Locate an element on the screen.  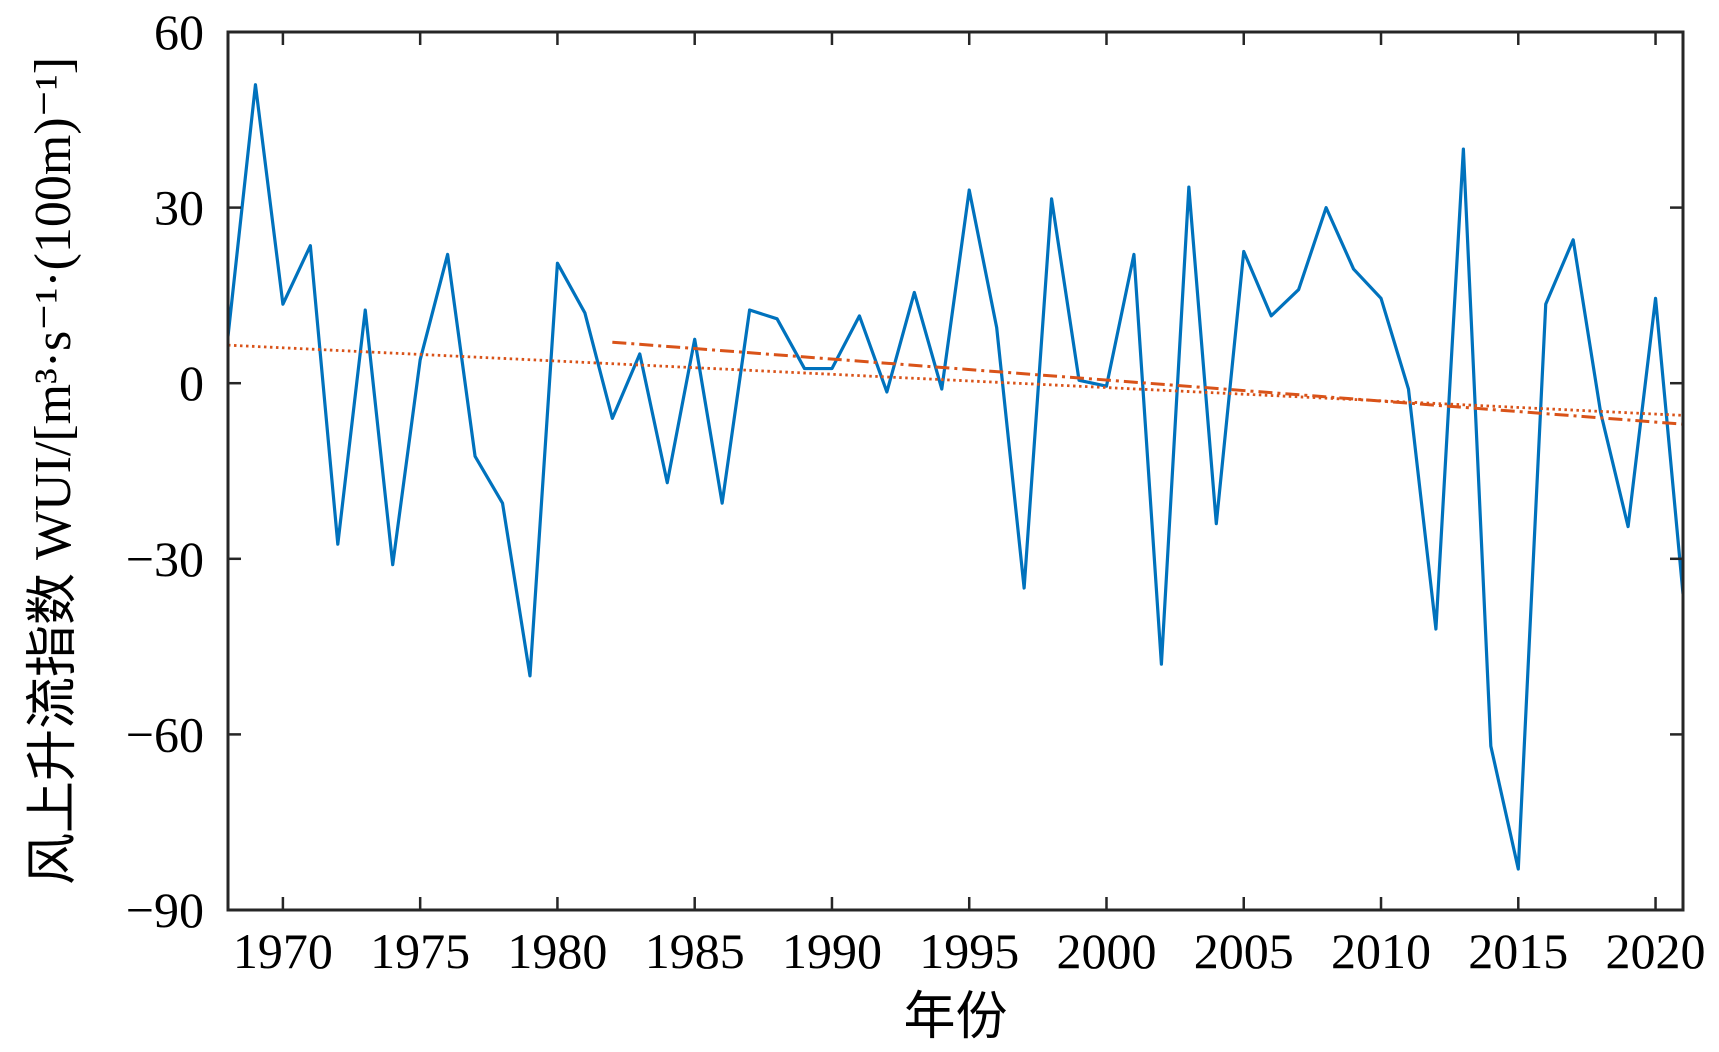
x-tick-label: 2000 is located at coordinates (1106, 951).